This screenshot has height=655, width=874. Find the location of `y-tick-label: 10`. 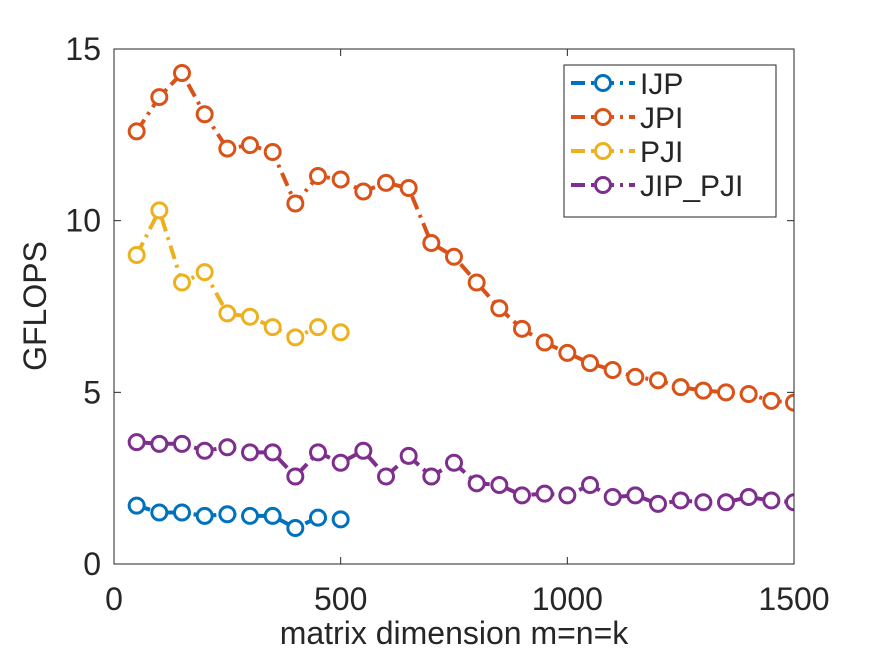

y-tick-label: 10 is located at coordinates (83, 221).